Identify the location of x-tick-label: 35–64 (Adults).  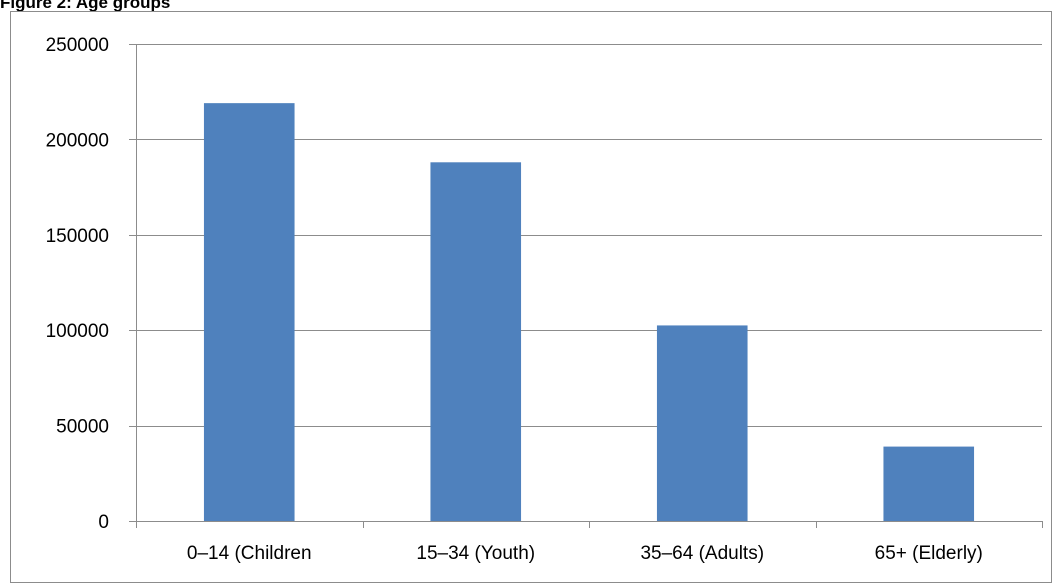
(702, 553).